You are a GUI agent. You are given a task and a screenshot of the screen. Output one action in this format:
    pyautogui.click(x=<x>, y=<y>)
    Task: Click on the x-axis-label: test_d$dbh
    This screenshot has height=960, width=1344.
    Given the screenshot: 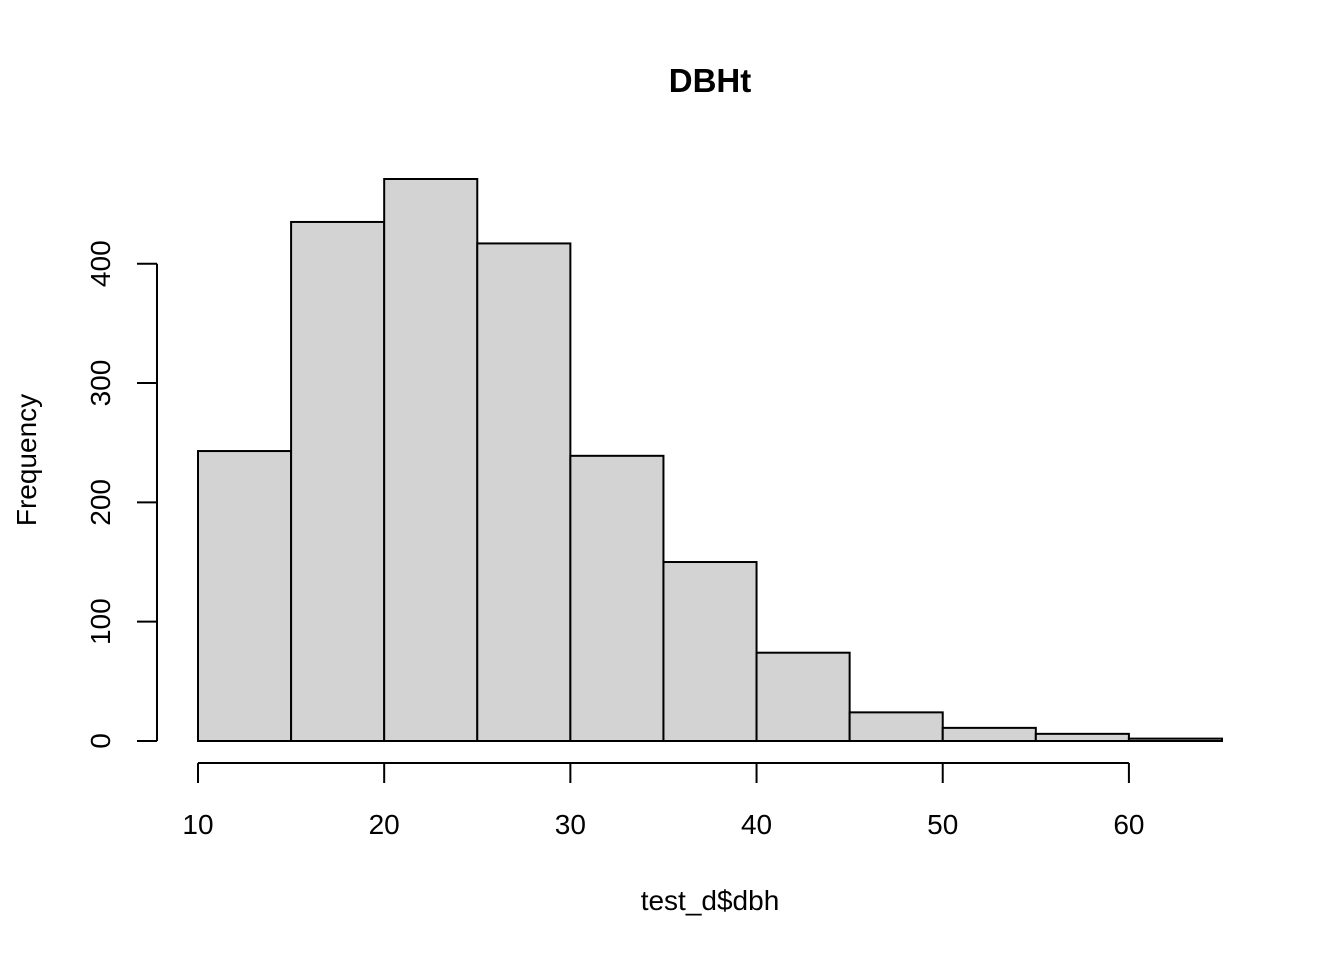 What is the action you would take?
    pyautogui.click(x=710, y=900)
    